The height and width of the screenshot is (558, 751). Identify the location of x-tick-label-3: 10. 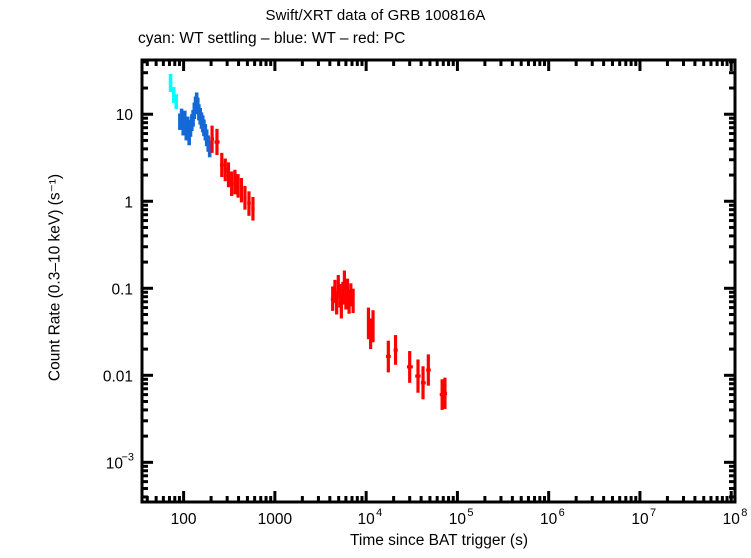
(458, 519).